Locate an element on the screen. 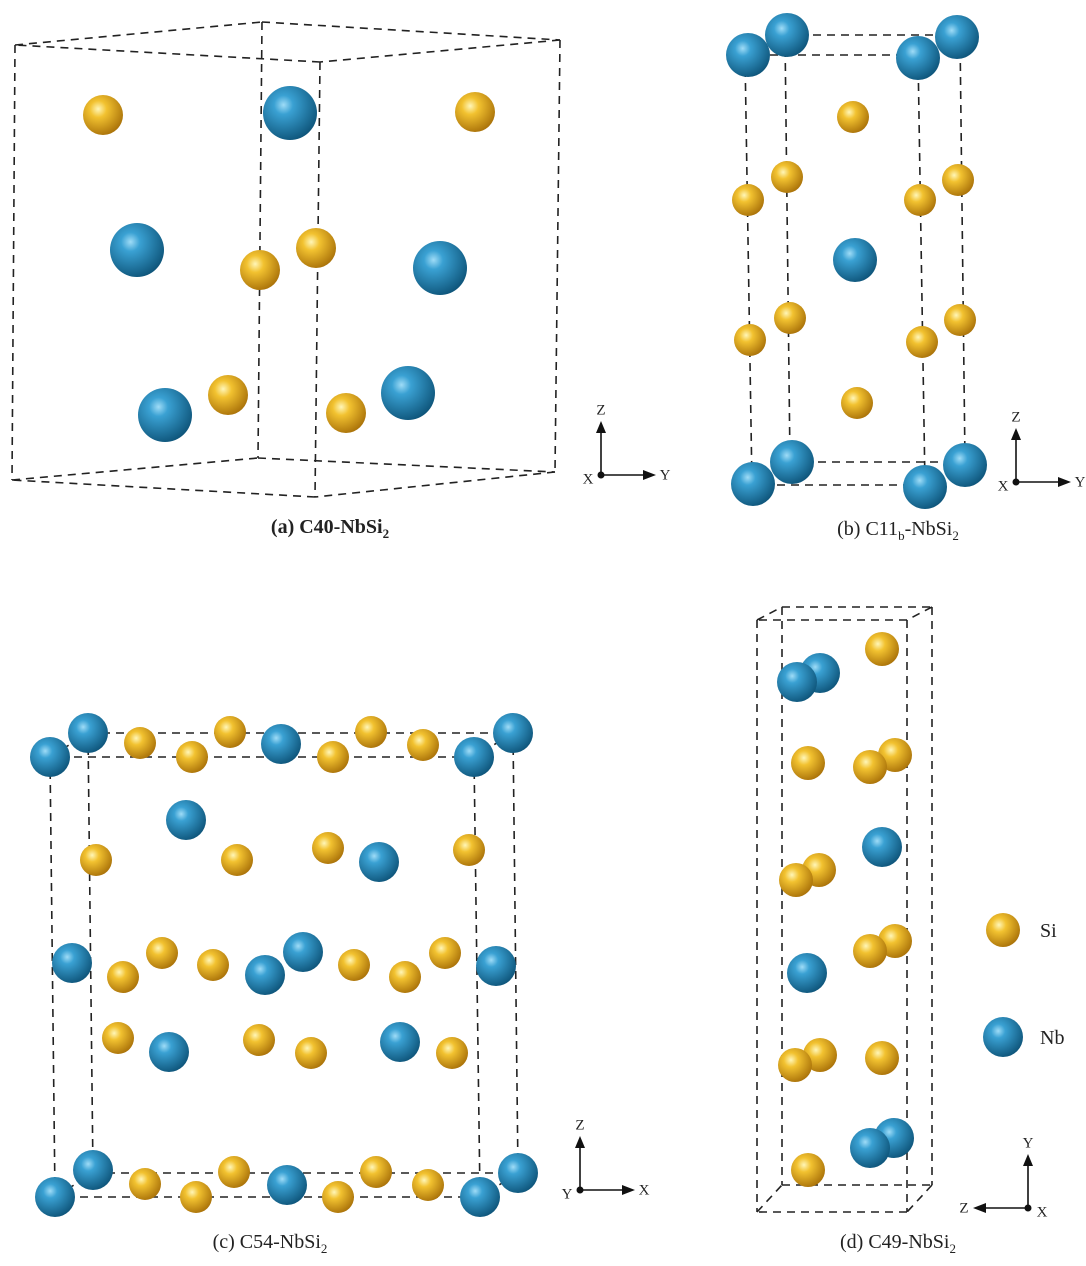  structure-panel: Z Y X (b) C11b-NbSi2 is located at coordinates (906, 278).